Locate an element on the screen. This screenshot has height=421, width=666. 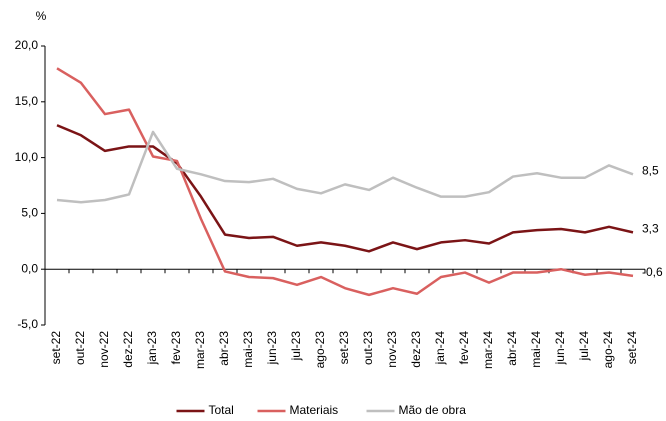
legend-label: Total is located at coordinates (221, 410).